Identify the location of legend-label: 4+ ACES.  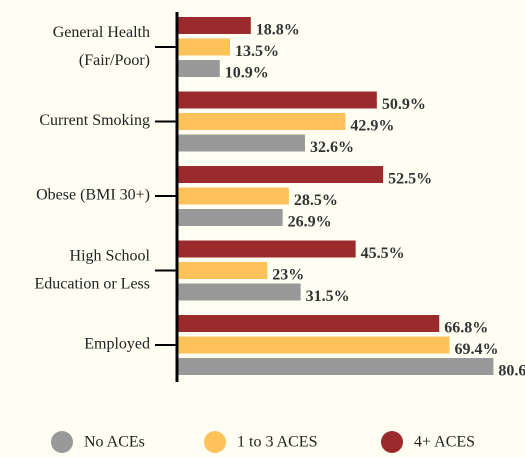
(444, 442).